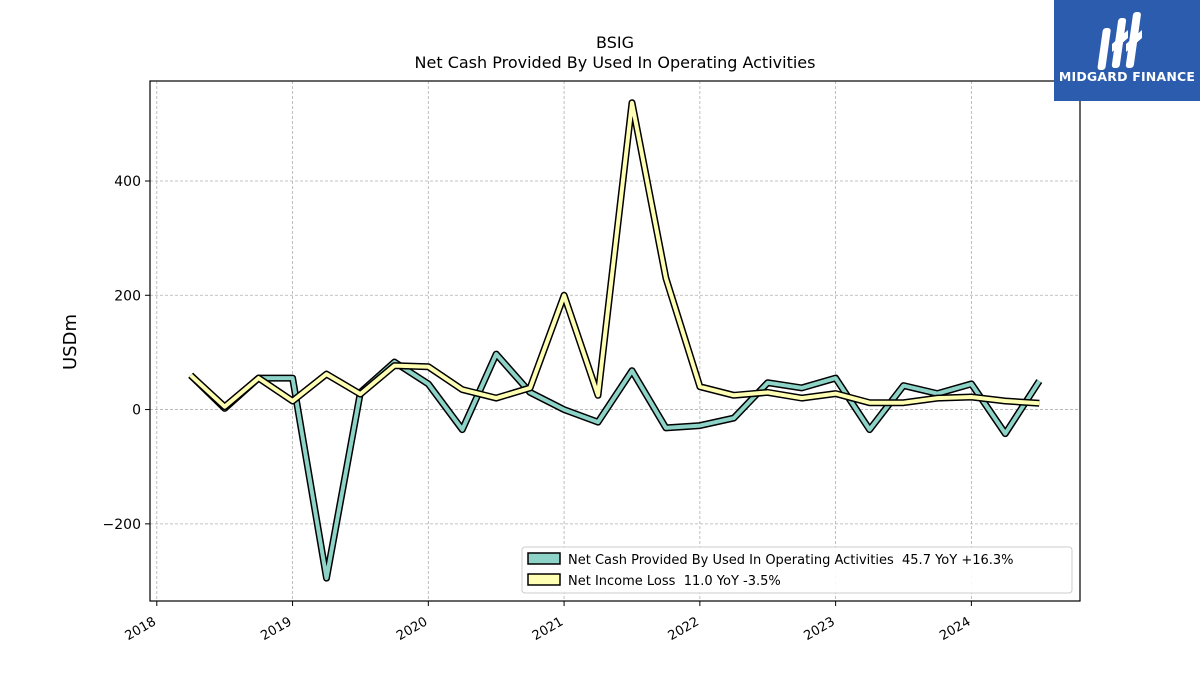 This screenshot has width=1200, height=675. I want to click on x-tick-label: 2023, so click(819, 629).